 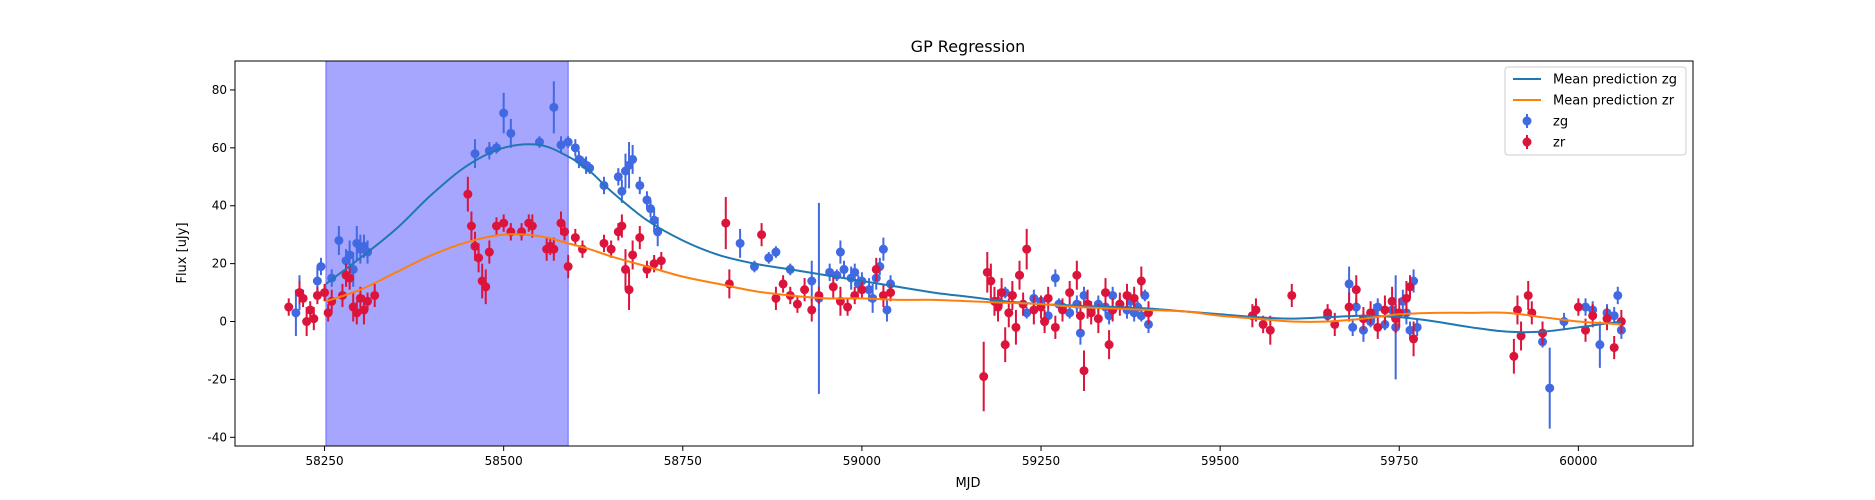 What do you see at coordinates (219, 148) in the screenshot?
I see `y-tick-label: 60` at bounding box center [219, 148].